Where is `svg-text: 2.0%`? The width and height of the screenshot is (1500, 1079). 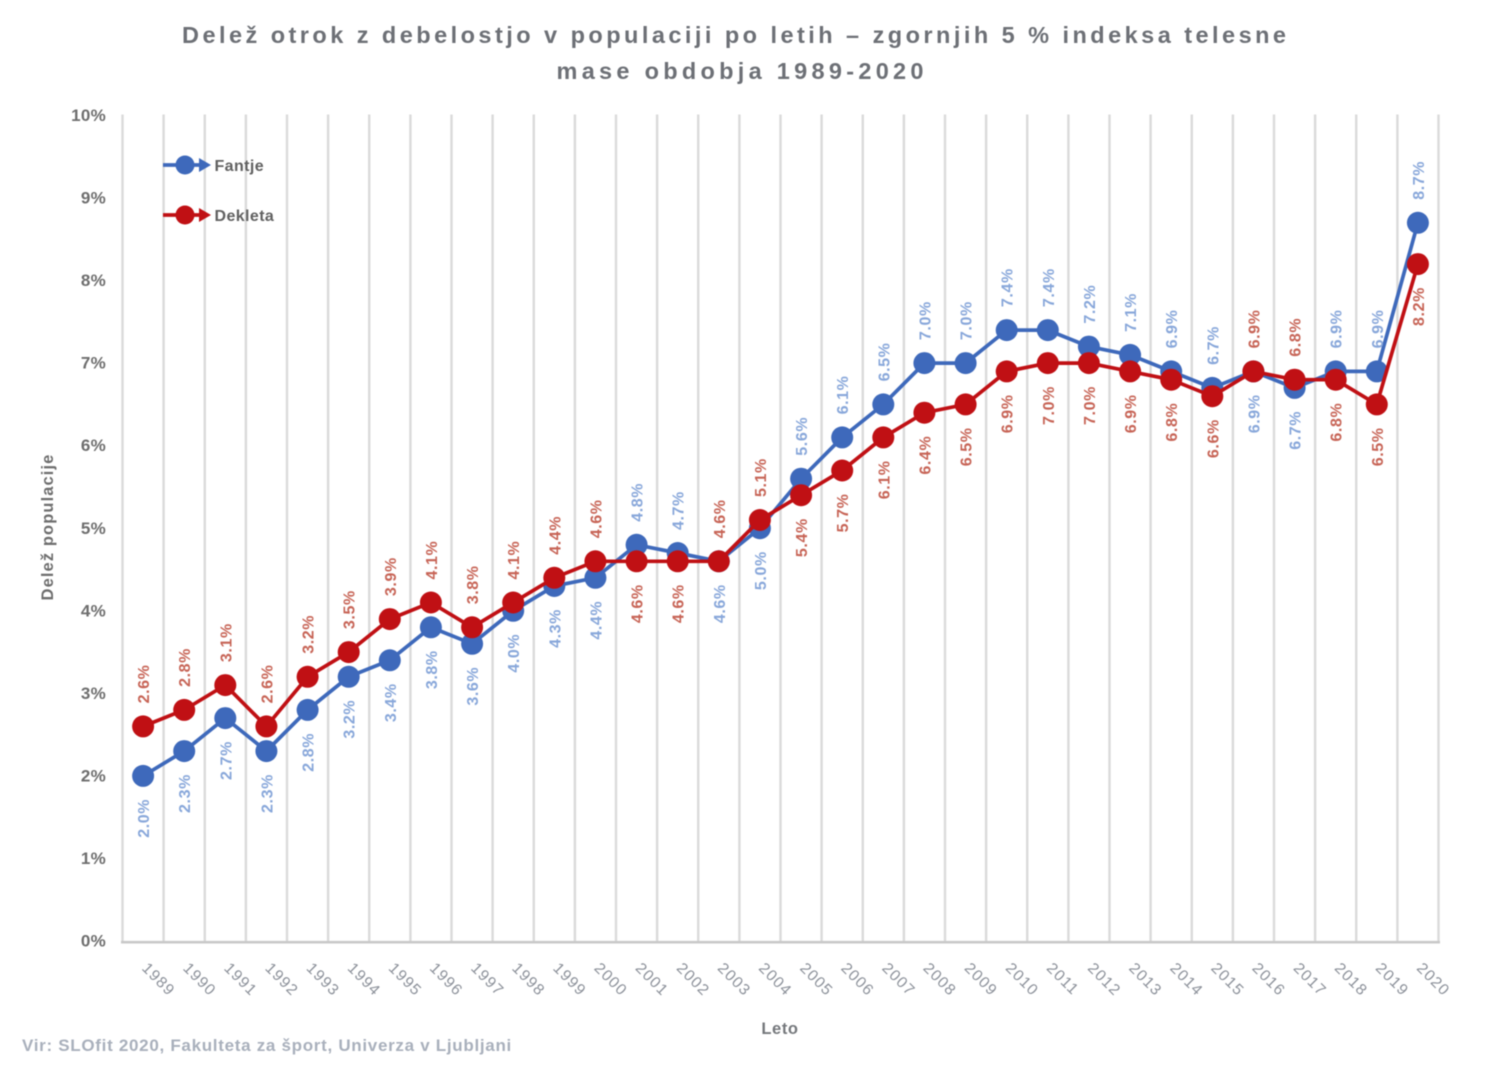 svg-text: 2.0% is located at coordinates (144, 818).